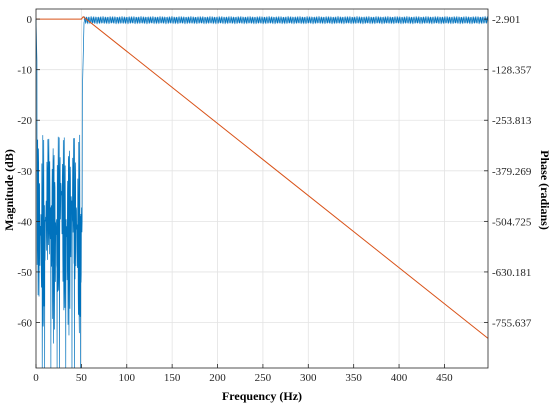 Image resolution: width=550 pixels, height=409 pixels. I want to click on x-axis-title: Frequency (Hz), so click(262, 396).